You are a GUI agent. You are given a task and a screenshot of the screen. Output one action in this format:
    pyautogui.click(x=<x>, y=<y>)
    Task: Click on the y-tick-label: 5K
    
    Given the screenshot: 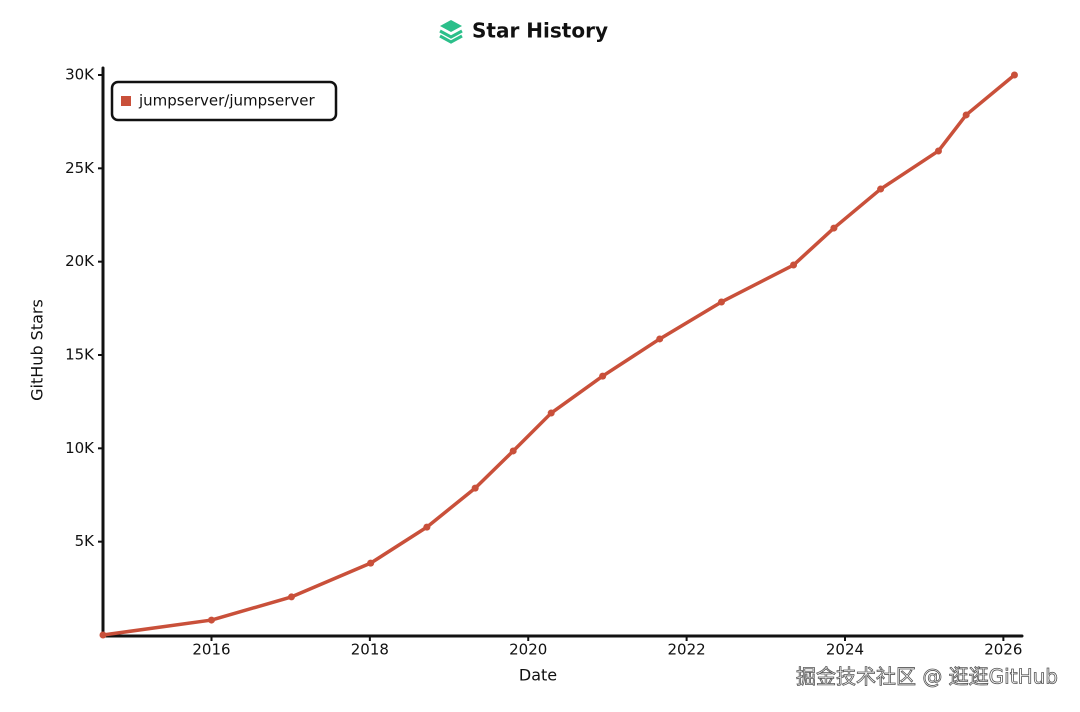 What is the action you would take?
    pyautogui.click(x=85, y=541)
    